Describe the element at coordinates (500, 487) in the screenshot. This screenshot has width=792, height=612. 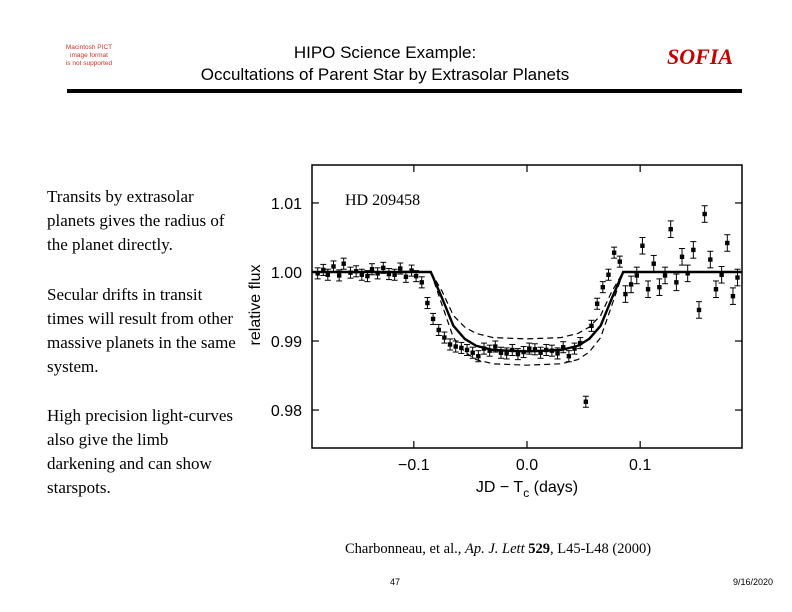
I see `x-axis-label-main: JD − T` at that location.